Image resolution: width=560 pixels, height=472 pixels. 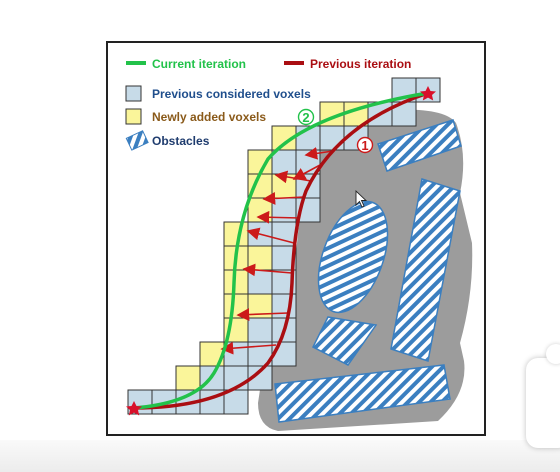 What do you see at coordinates (280, 456) in the screenshot?
I see `screen-bottom-fade` at bounding box center [280, 456].